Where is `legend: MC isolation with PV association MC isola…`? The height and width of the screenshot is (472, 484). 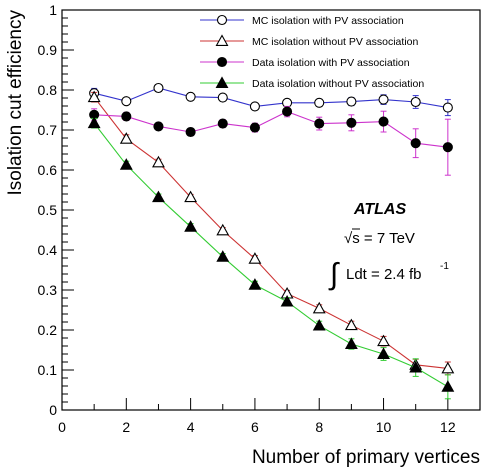
legend: MC isolation with PV association MC isola… is located at coordinates (312, 52).